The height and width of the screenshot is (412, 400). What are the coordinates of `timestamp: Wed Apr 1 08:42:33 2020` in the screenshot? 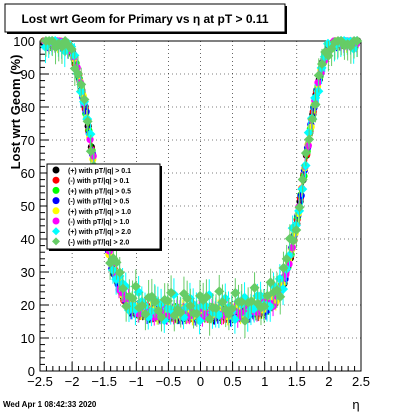 It's located at (50, 404).